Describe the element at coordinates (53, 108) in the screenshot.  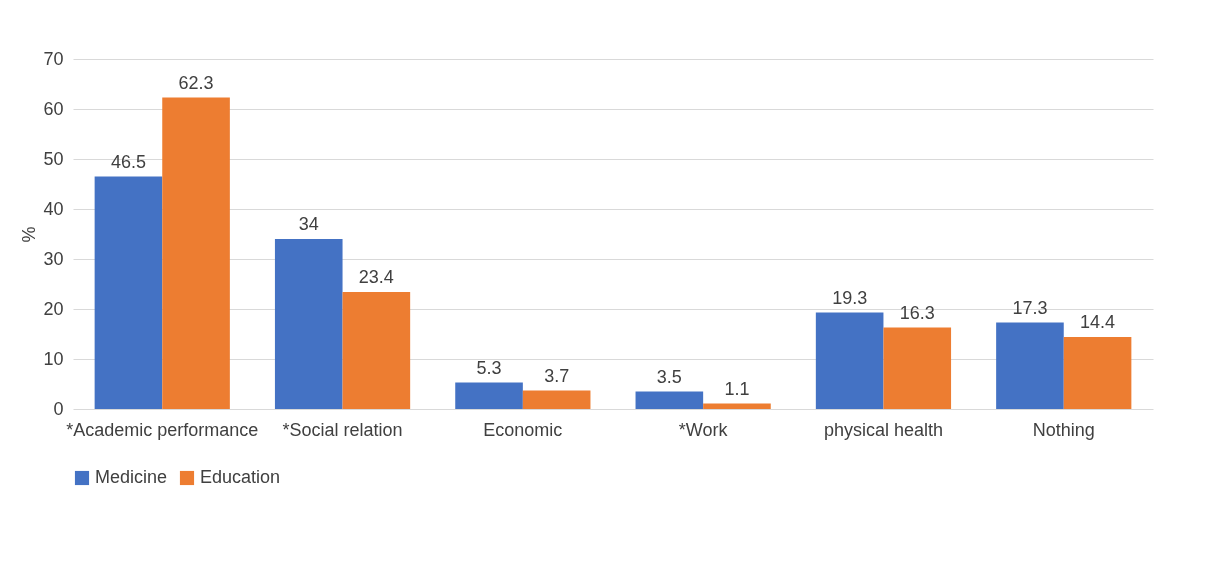
I see `y-tick-label: 60` at that location.